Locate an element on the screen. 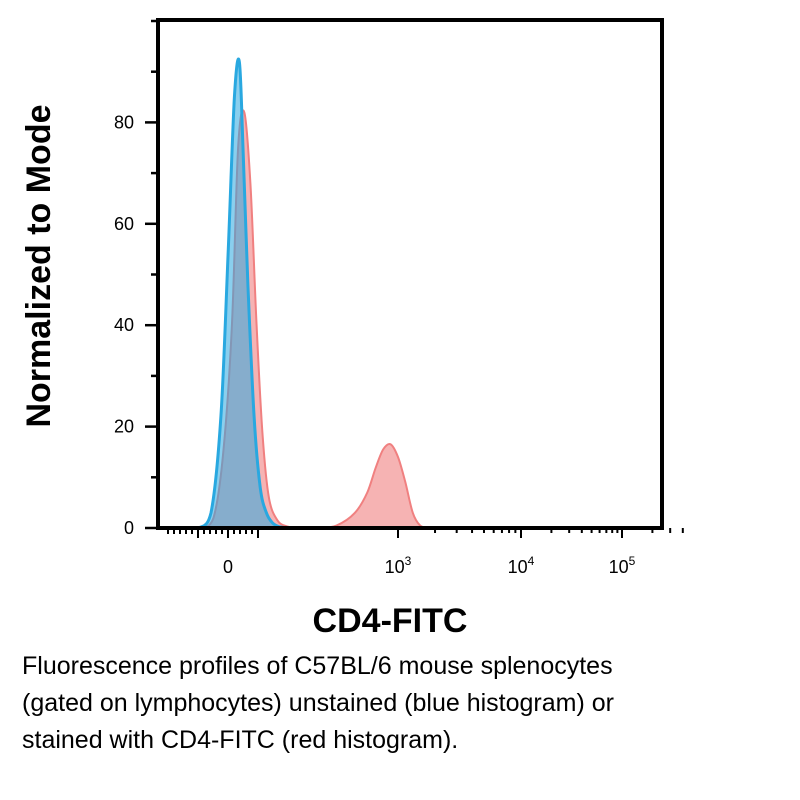  unstained-histogram-area is located at coordinates (237, 293).